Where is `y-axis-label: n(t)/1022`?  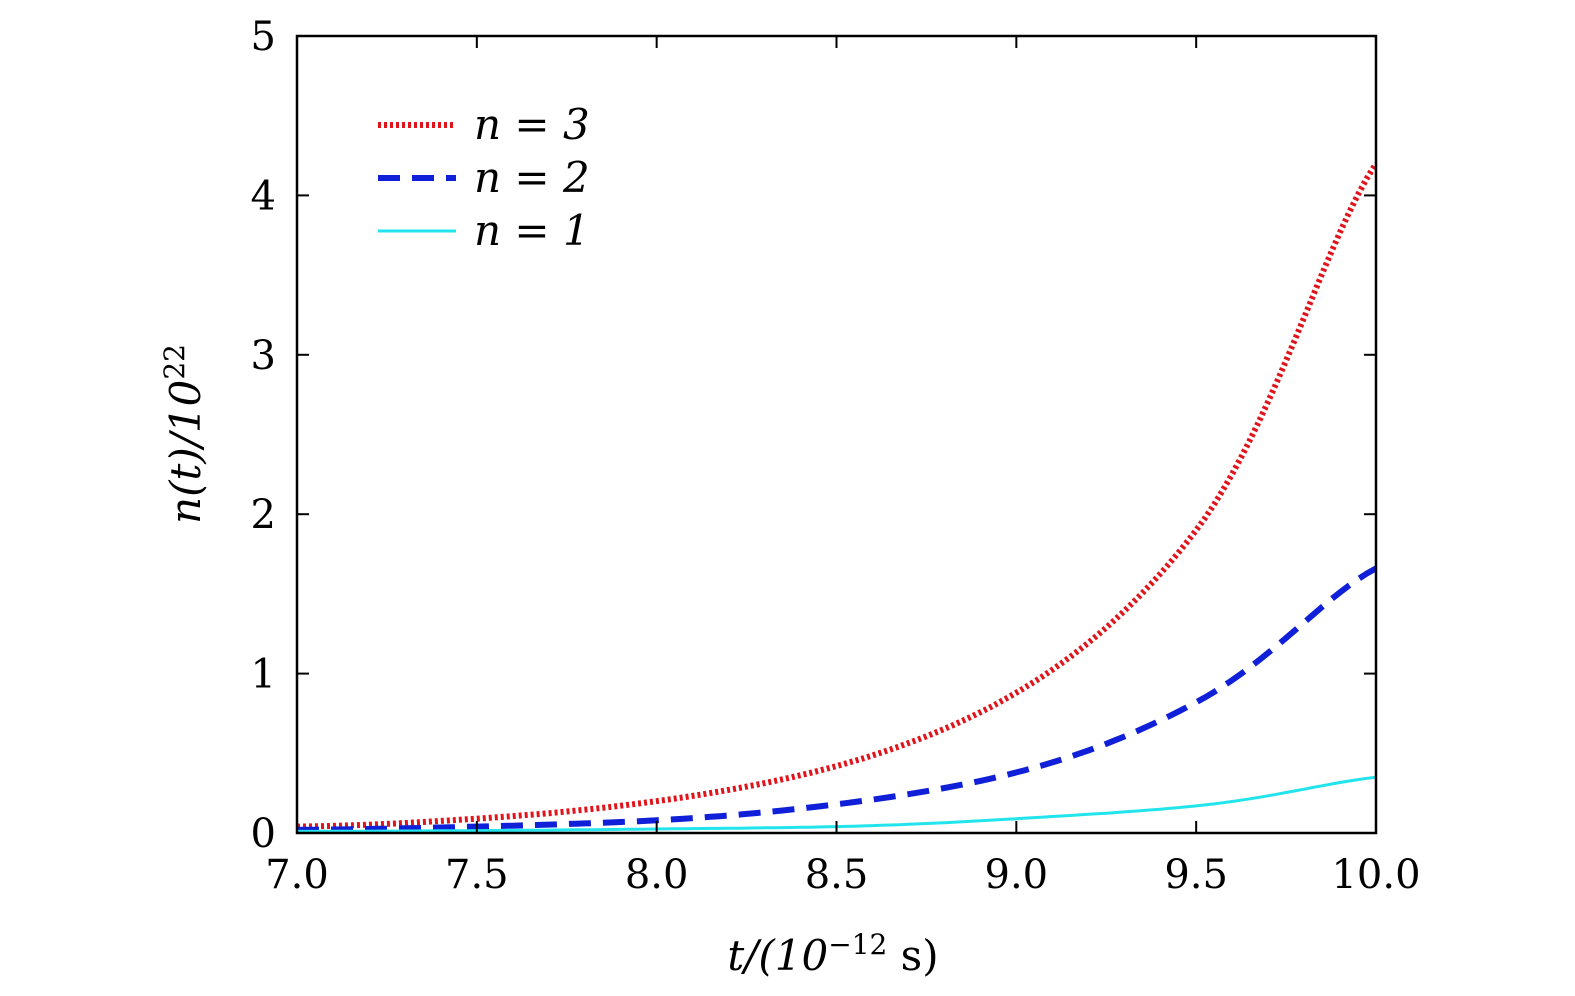 y-axis-label: n(t)/1022 is located at coordinates (184, 434).